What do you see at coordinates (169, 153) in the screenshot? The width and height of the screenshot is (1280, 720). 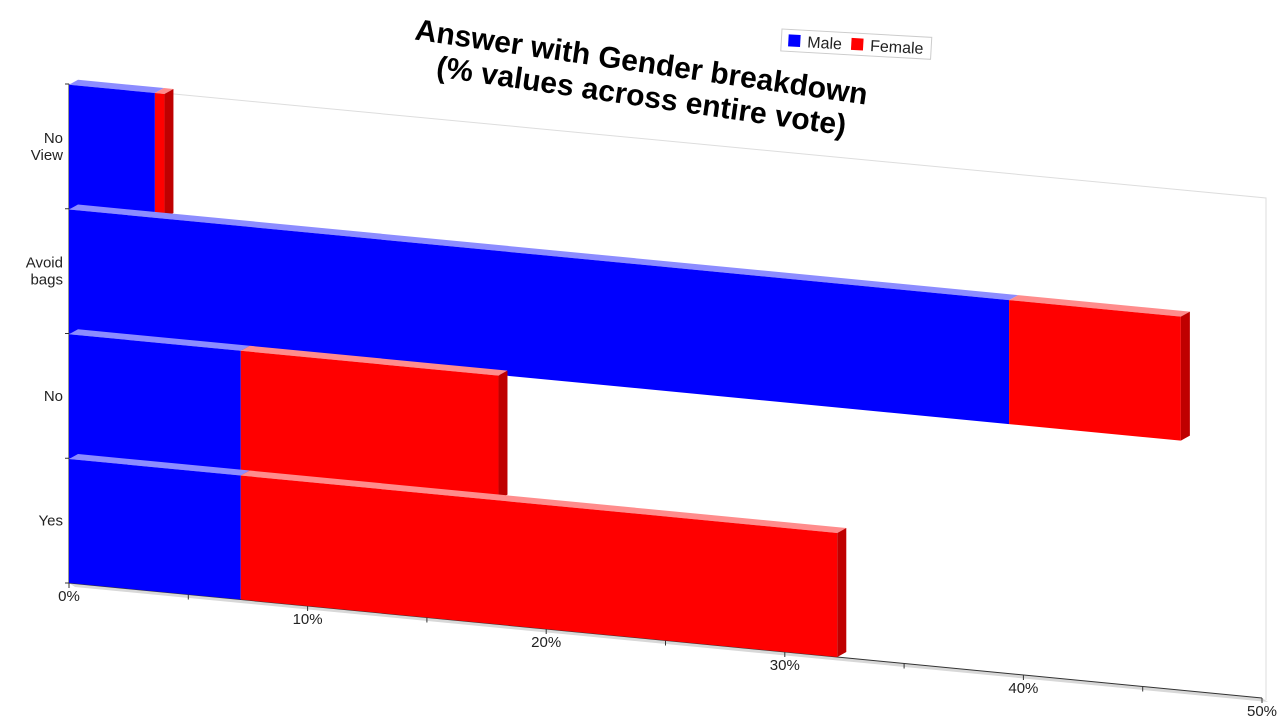 I see `bar-side-no-view-female` at bounding box center [169, 153].